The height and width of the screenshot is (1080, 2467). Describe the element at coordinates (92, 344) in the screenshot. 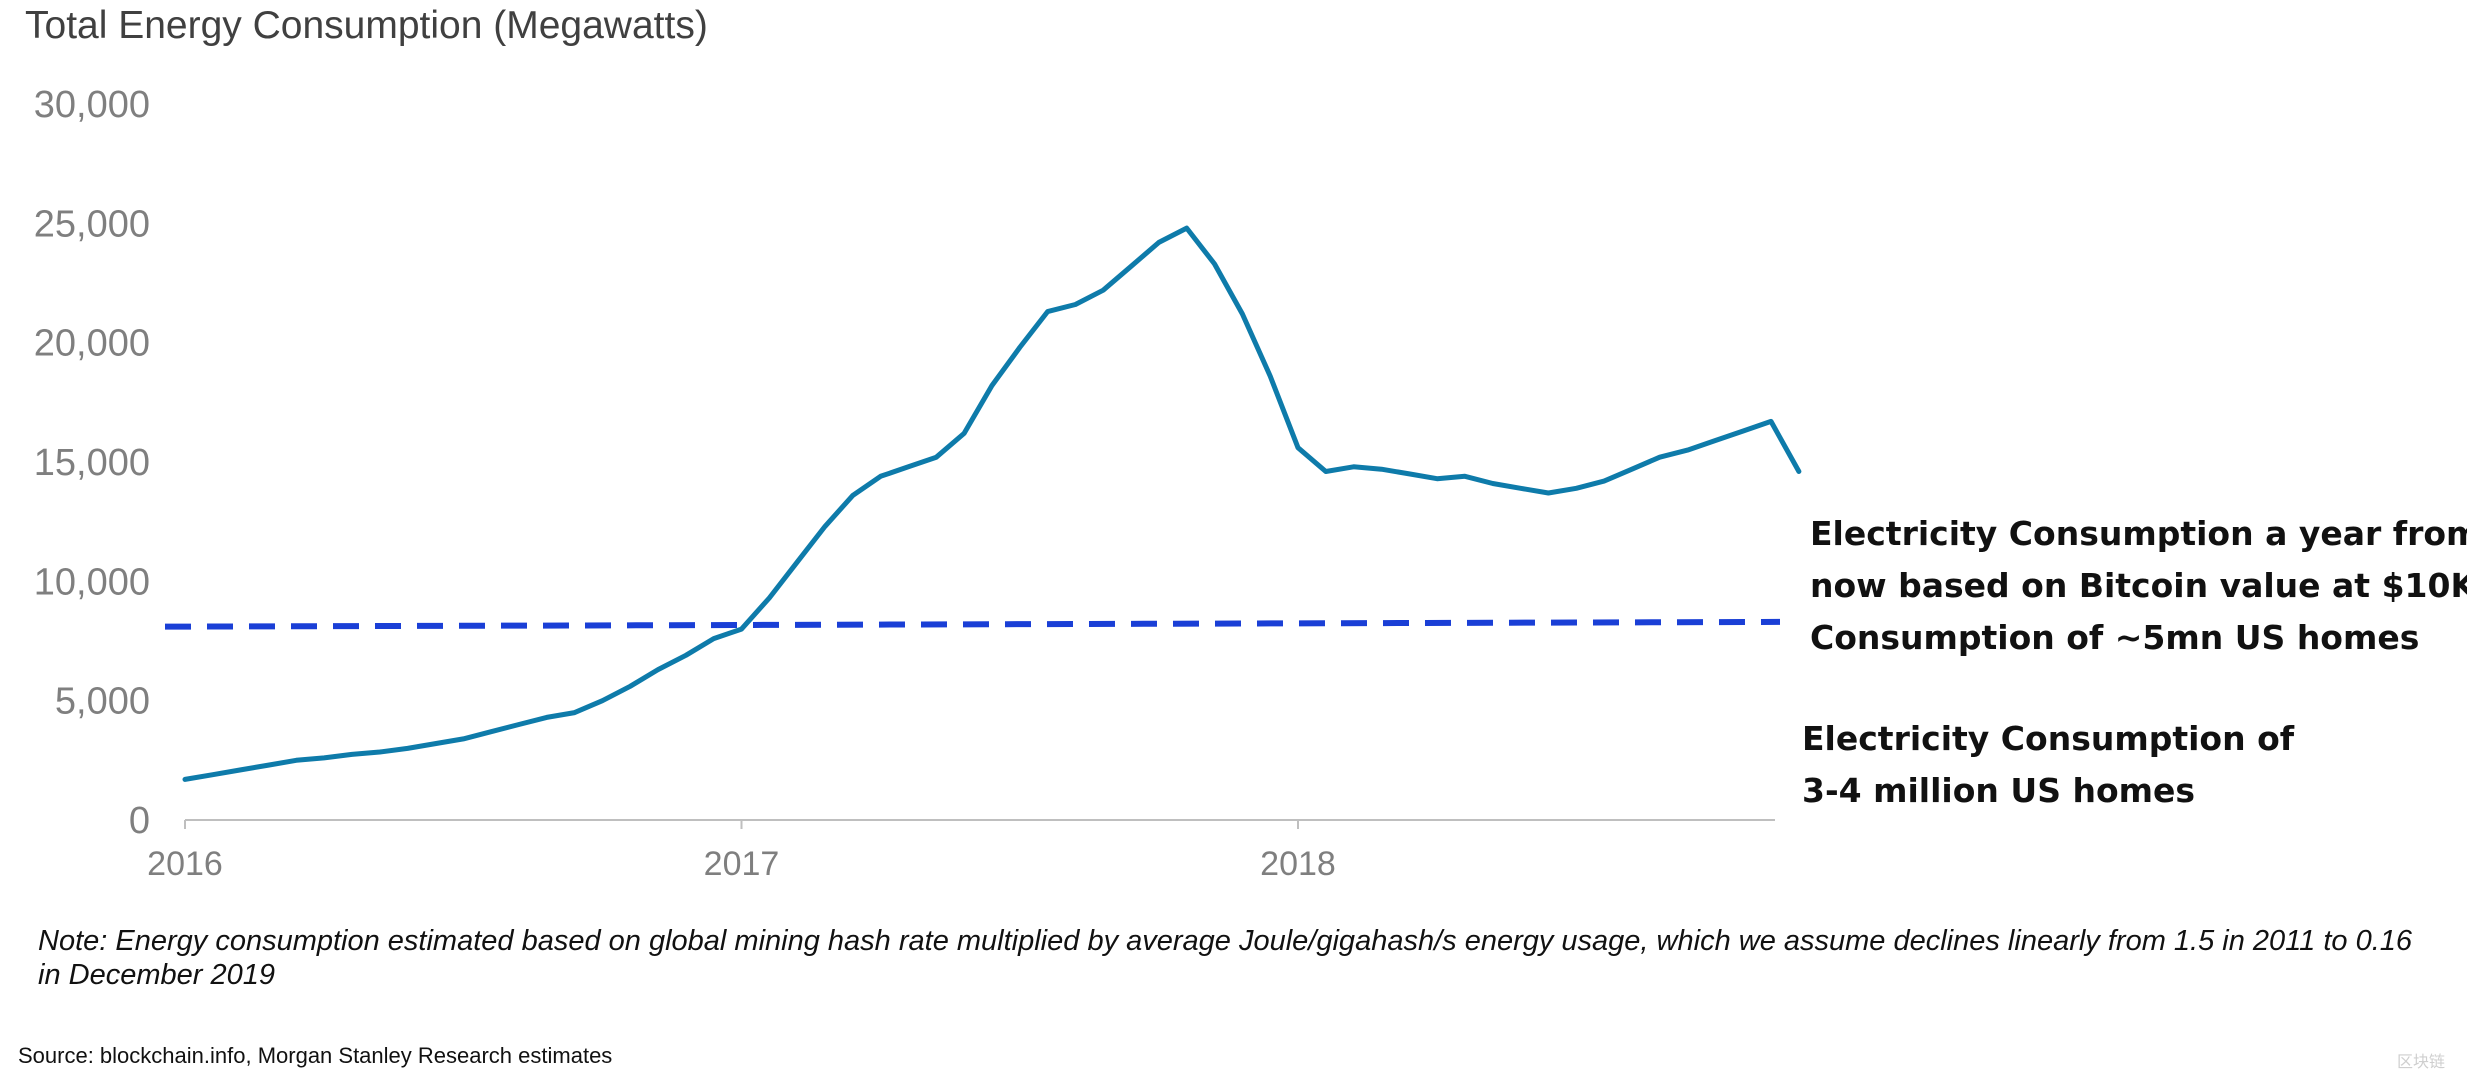

I see `y-tick-label: 20,000` at that location.